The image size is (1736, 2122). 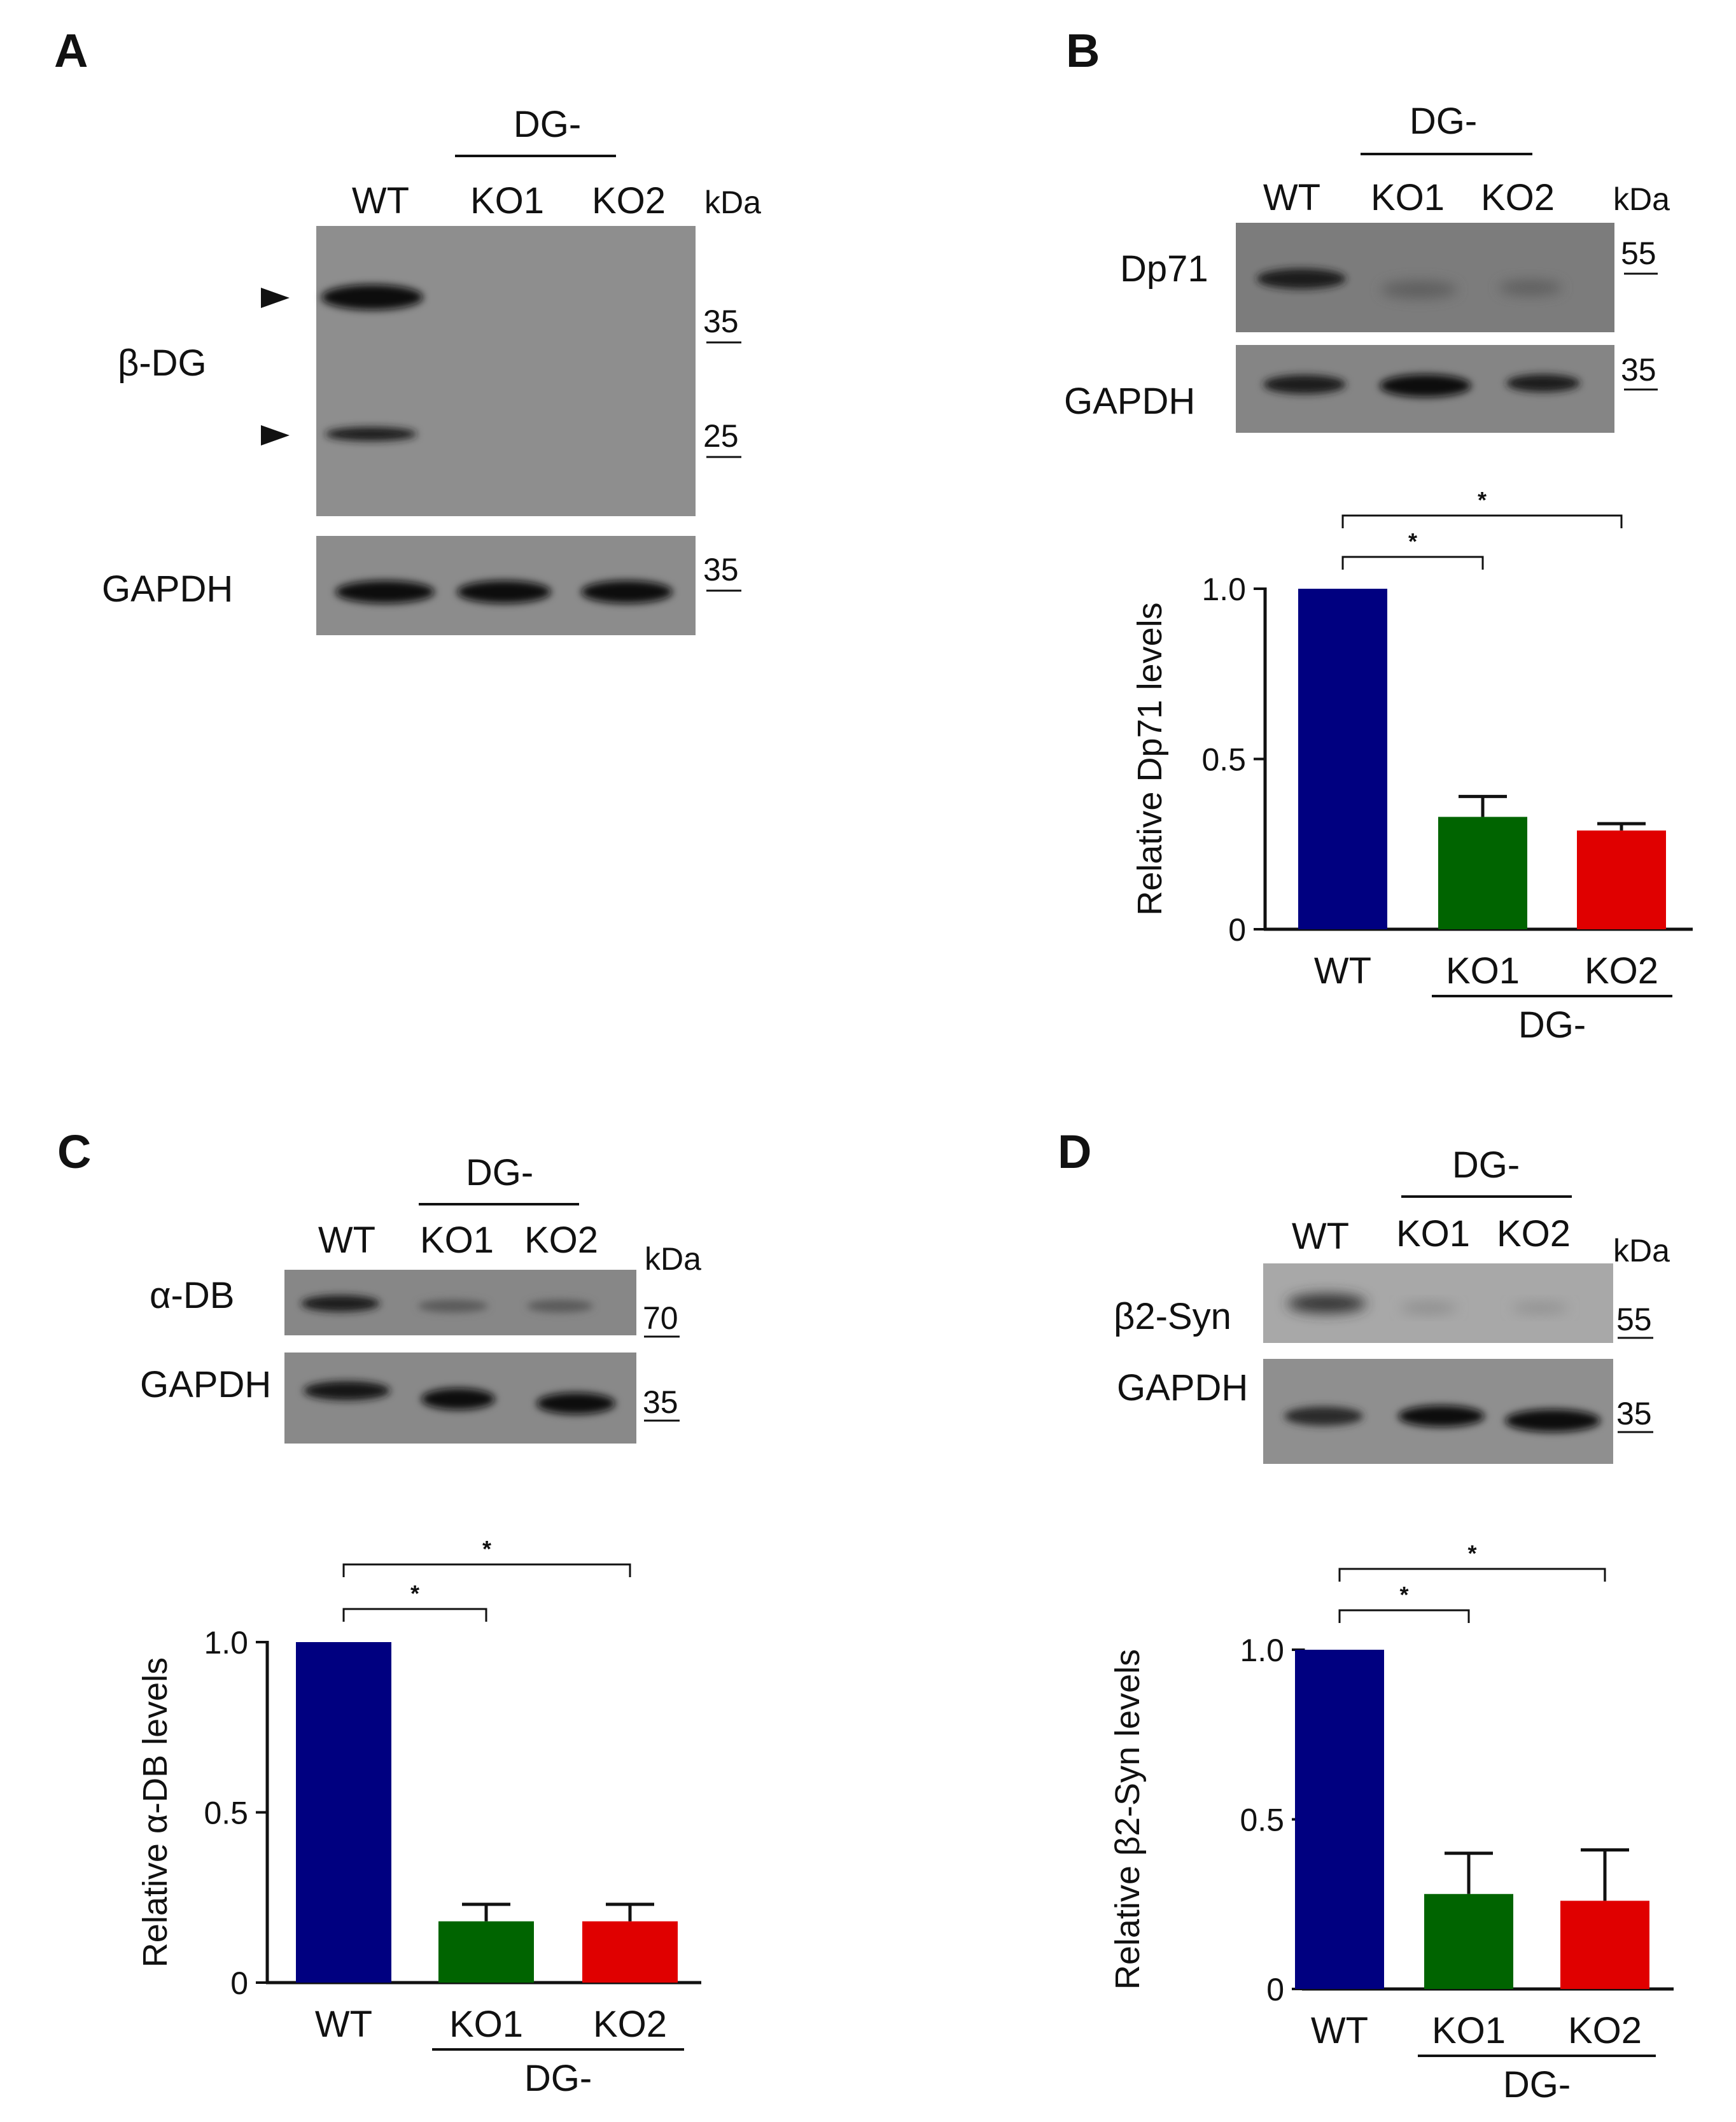 I want to click on band-gapdh-d-wt, so click(x=1323, y=1416).